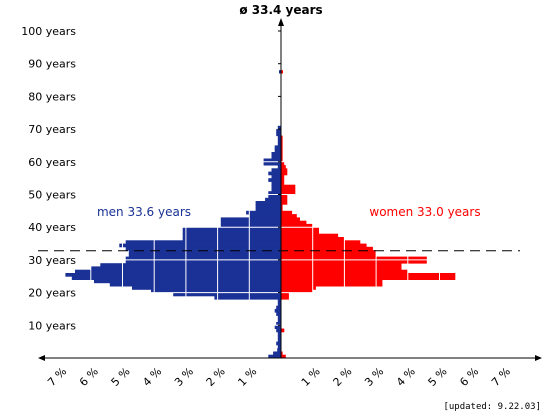 This screenshot has width=545, height=414. What do you see at coordinates (52, 64) in the screenshot?
I see `y-tick-label: 90 years` at bounding box center [52, 64].